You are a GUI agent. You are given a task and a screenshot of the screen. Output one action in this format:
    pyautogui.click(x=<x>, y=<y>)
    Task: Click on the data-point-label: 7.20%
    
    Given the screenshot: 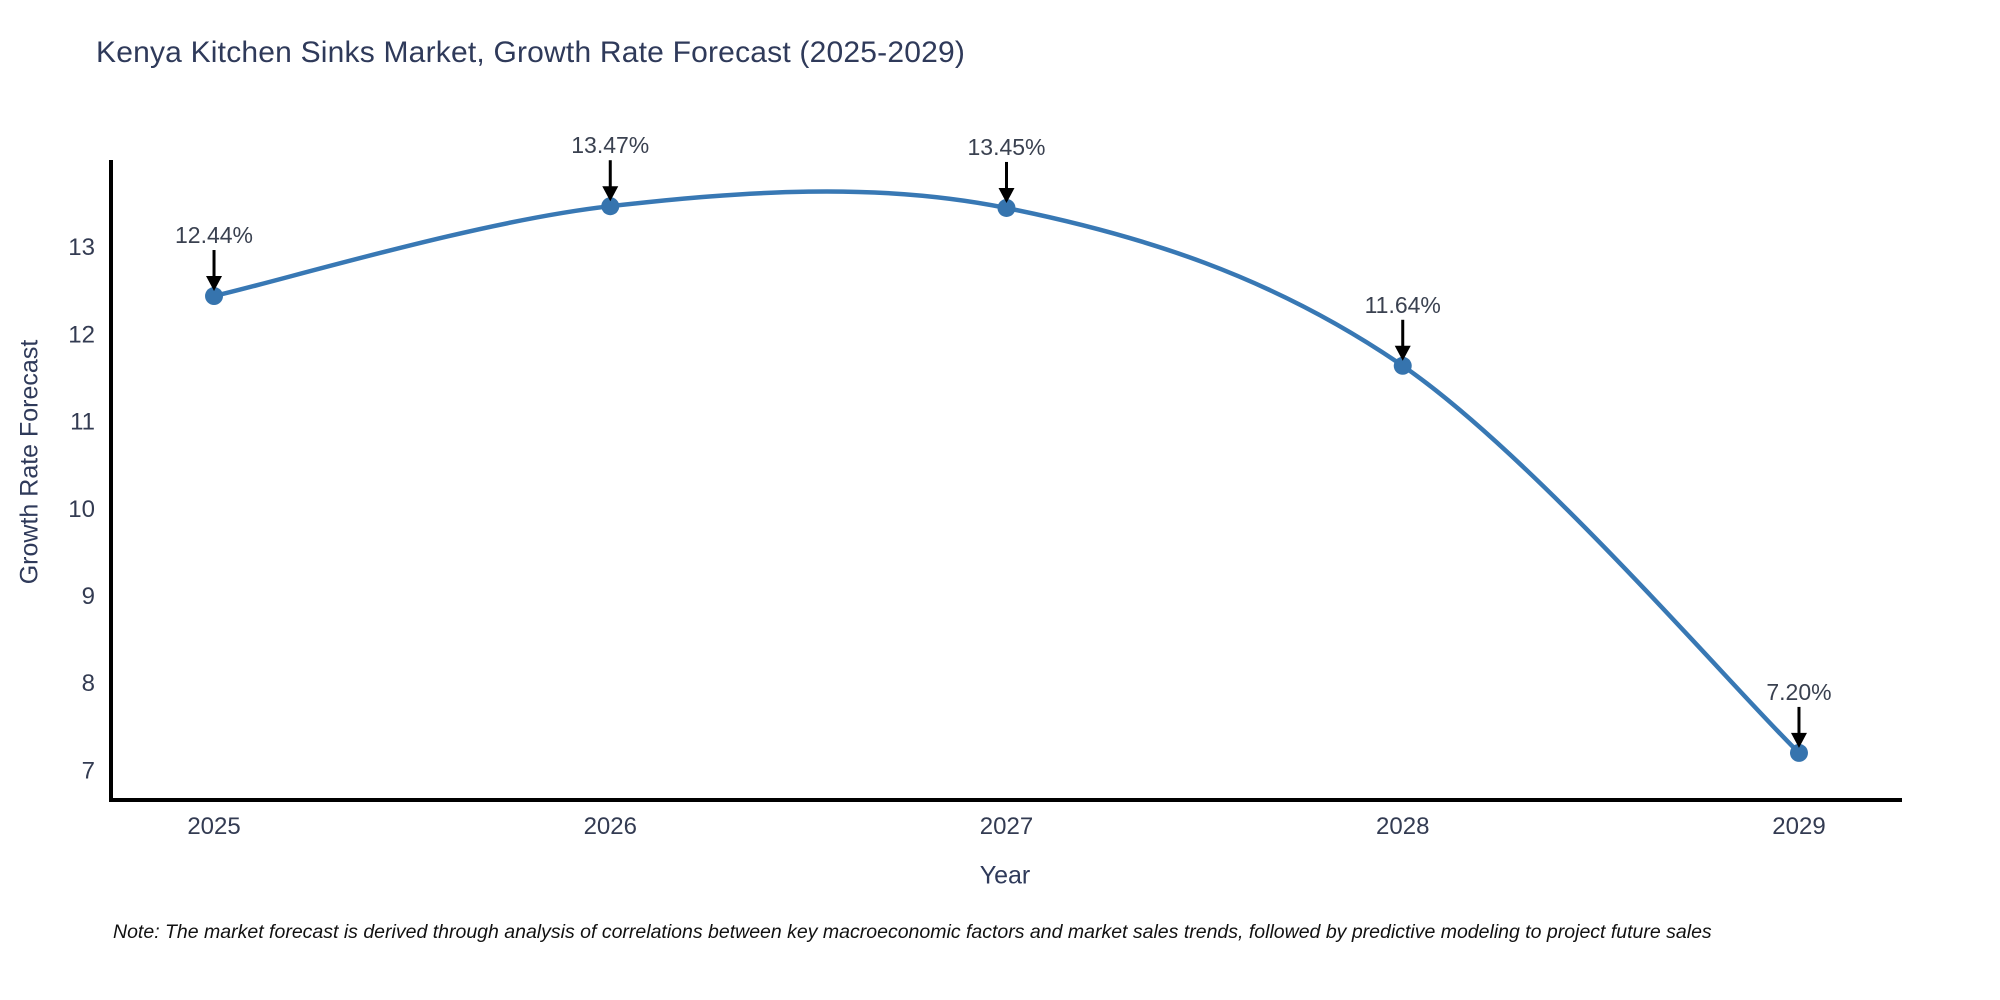 What is the action you would take?
    pyautogui.click(x=1798, y=692)
    